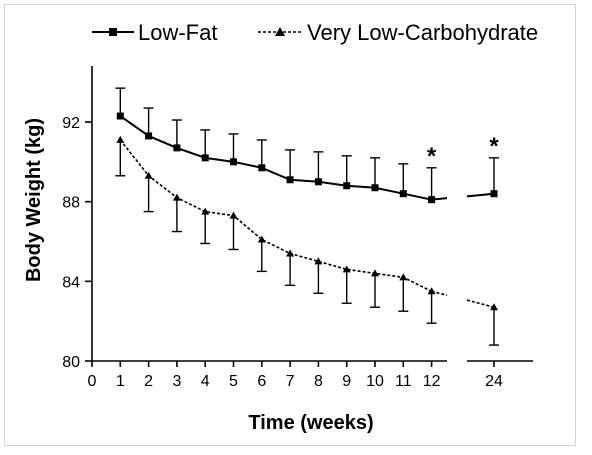 The width and height of the screenshot is (592, 455). What do you see at coordinates (77, 243) in the screenshot?
I see `y-ticks: 80 84 88 92` at bounding box center [77, 243].